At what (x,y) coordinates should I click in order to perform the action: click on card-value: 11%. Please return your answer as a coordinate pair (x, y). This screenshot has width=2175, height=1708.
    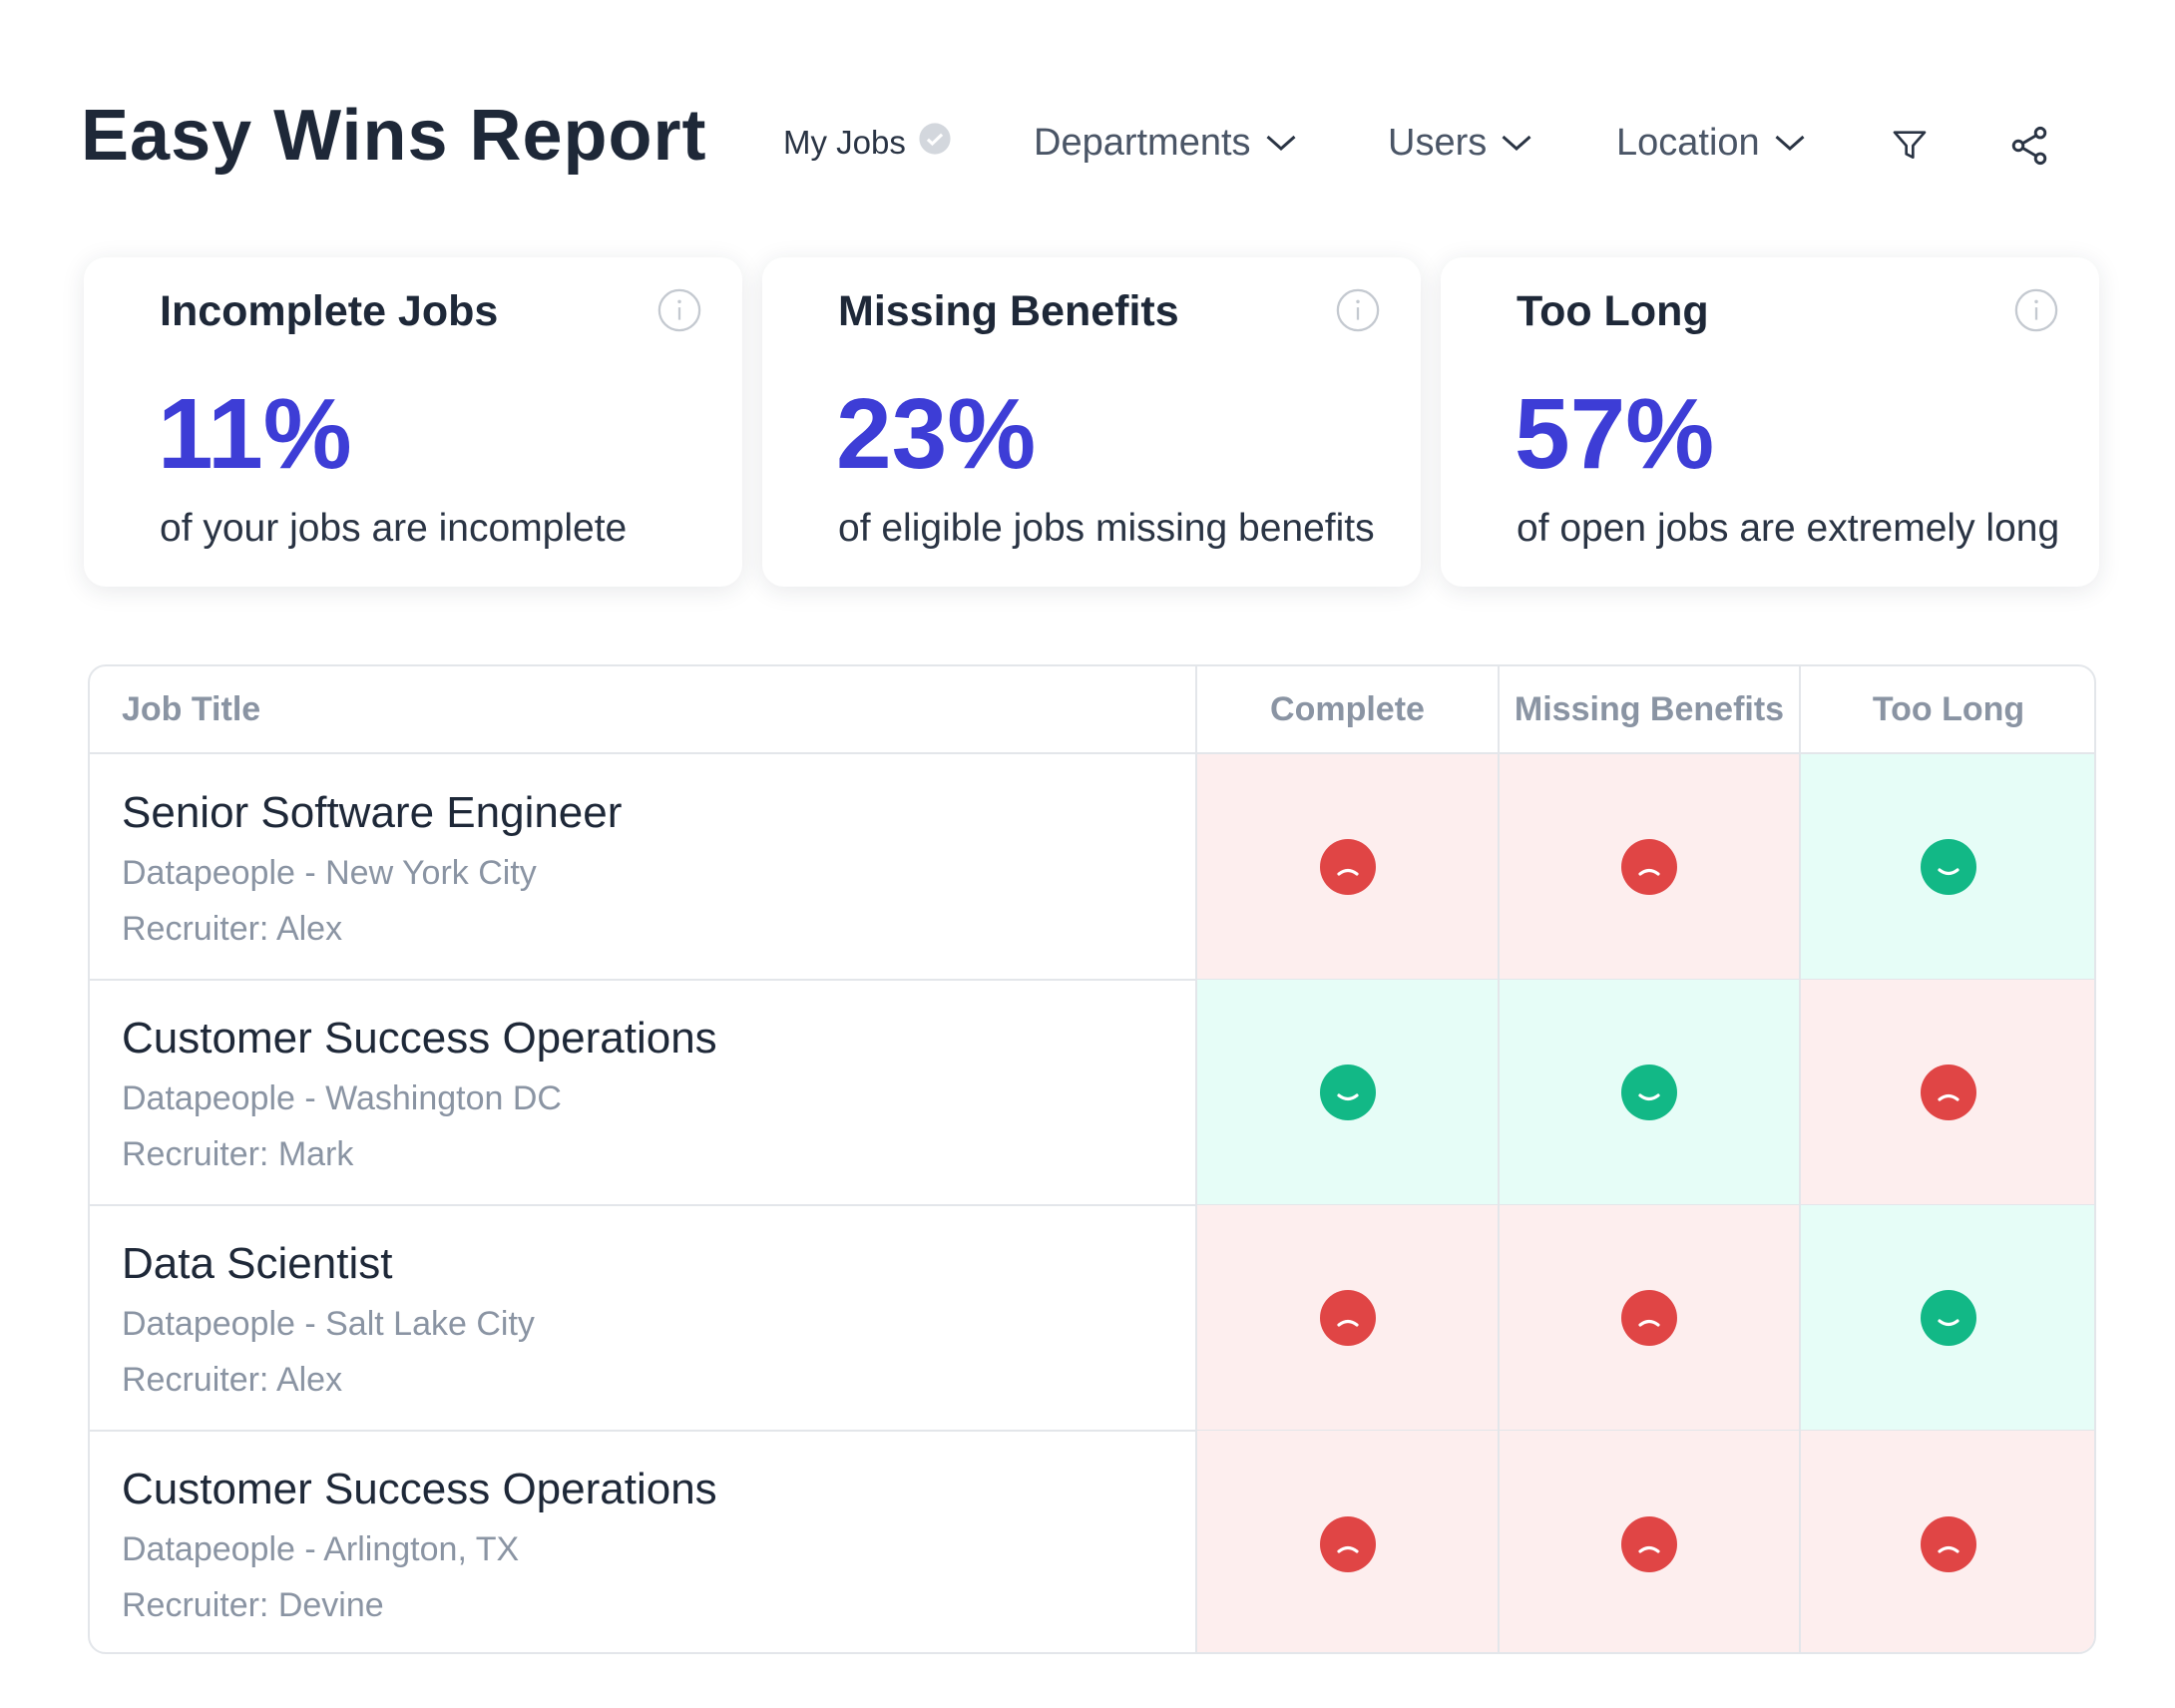
    Looking at the image, I should click on (255, 434).